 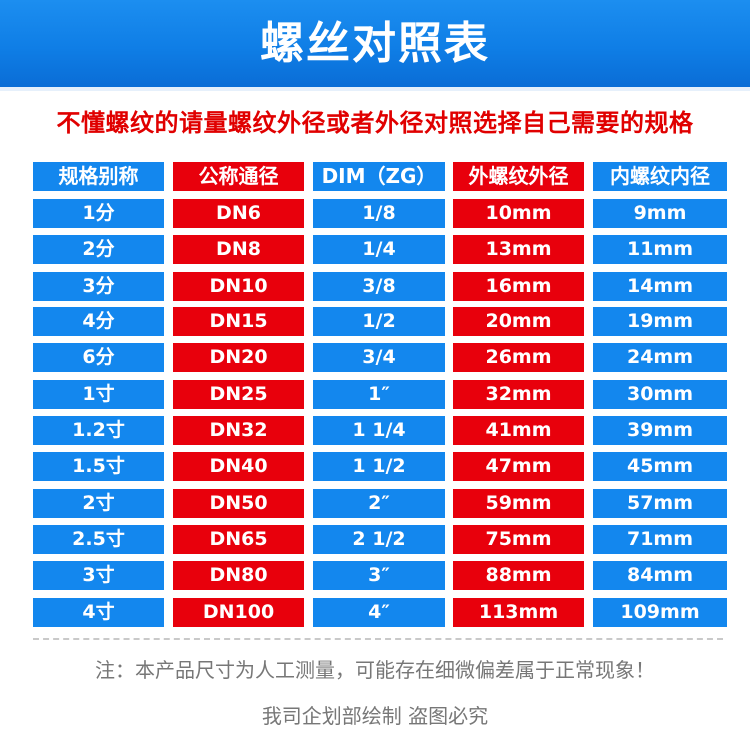 I want to click on cell-dim: 2 1/2, so click(x=379, y=539).